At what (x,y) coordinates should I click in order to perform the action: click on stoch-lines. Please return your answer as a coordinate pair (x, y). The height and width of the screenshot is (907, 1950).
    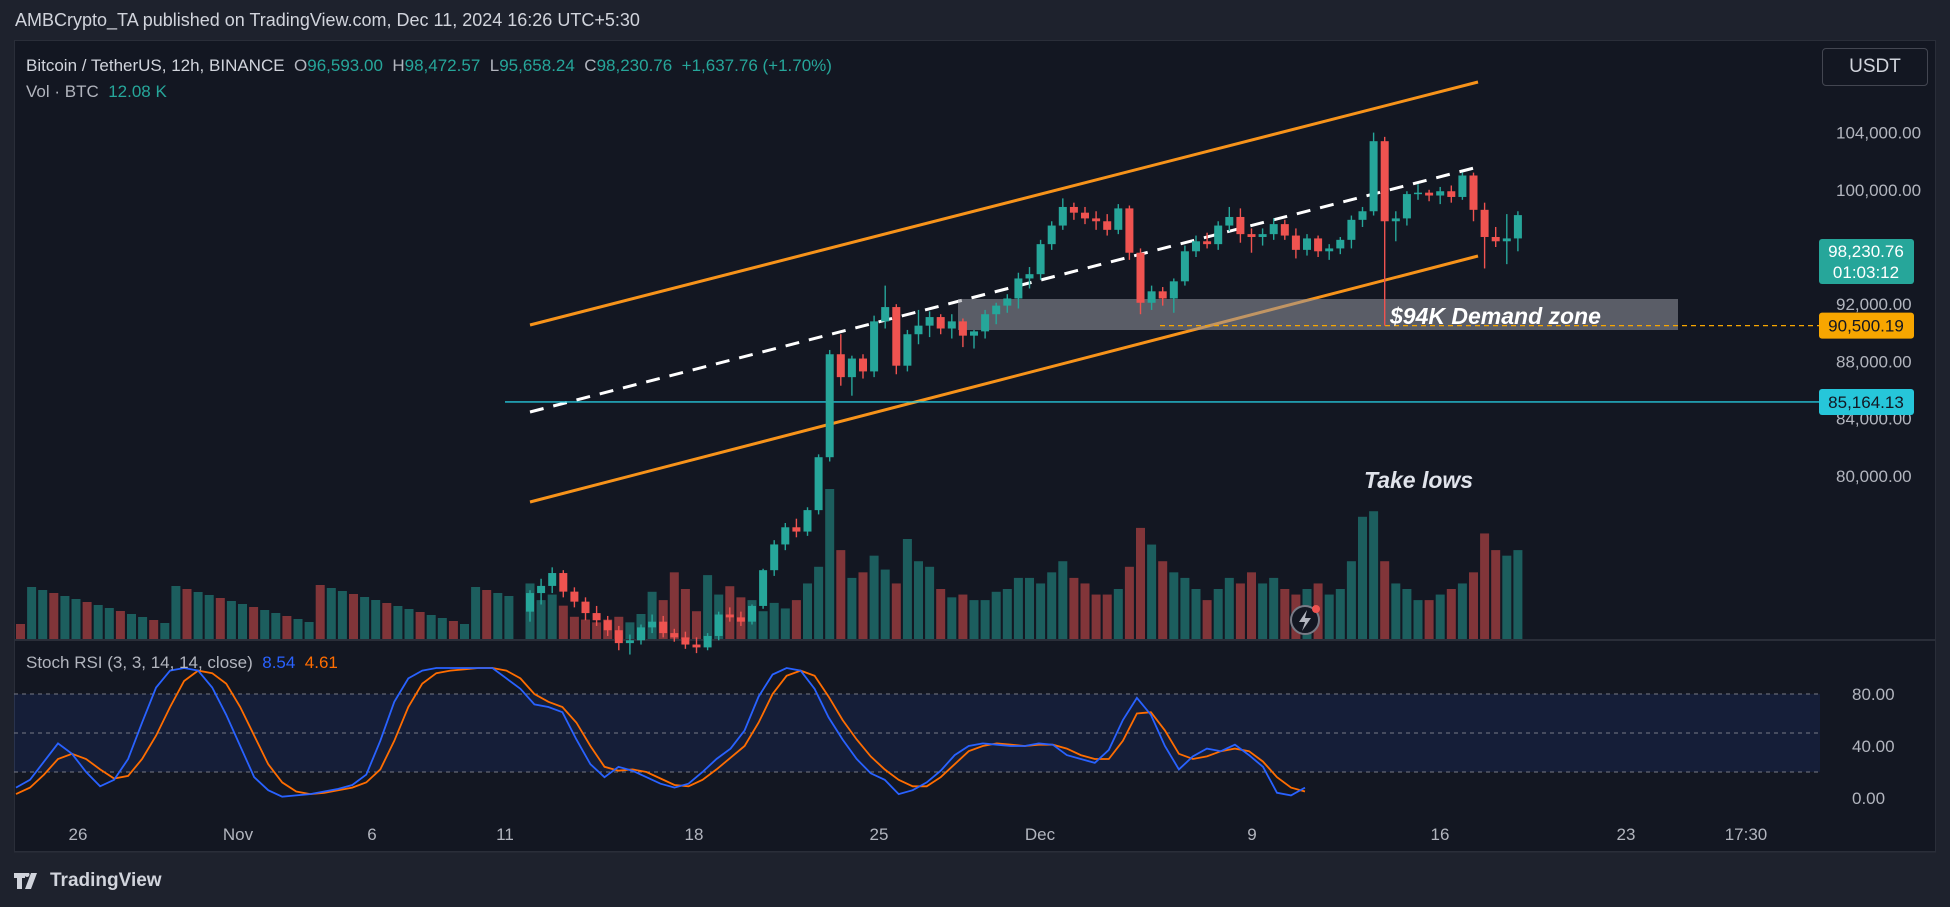
    Looking at the image, I should click on (660, 732).